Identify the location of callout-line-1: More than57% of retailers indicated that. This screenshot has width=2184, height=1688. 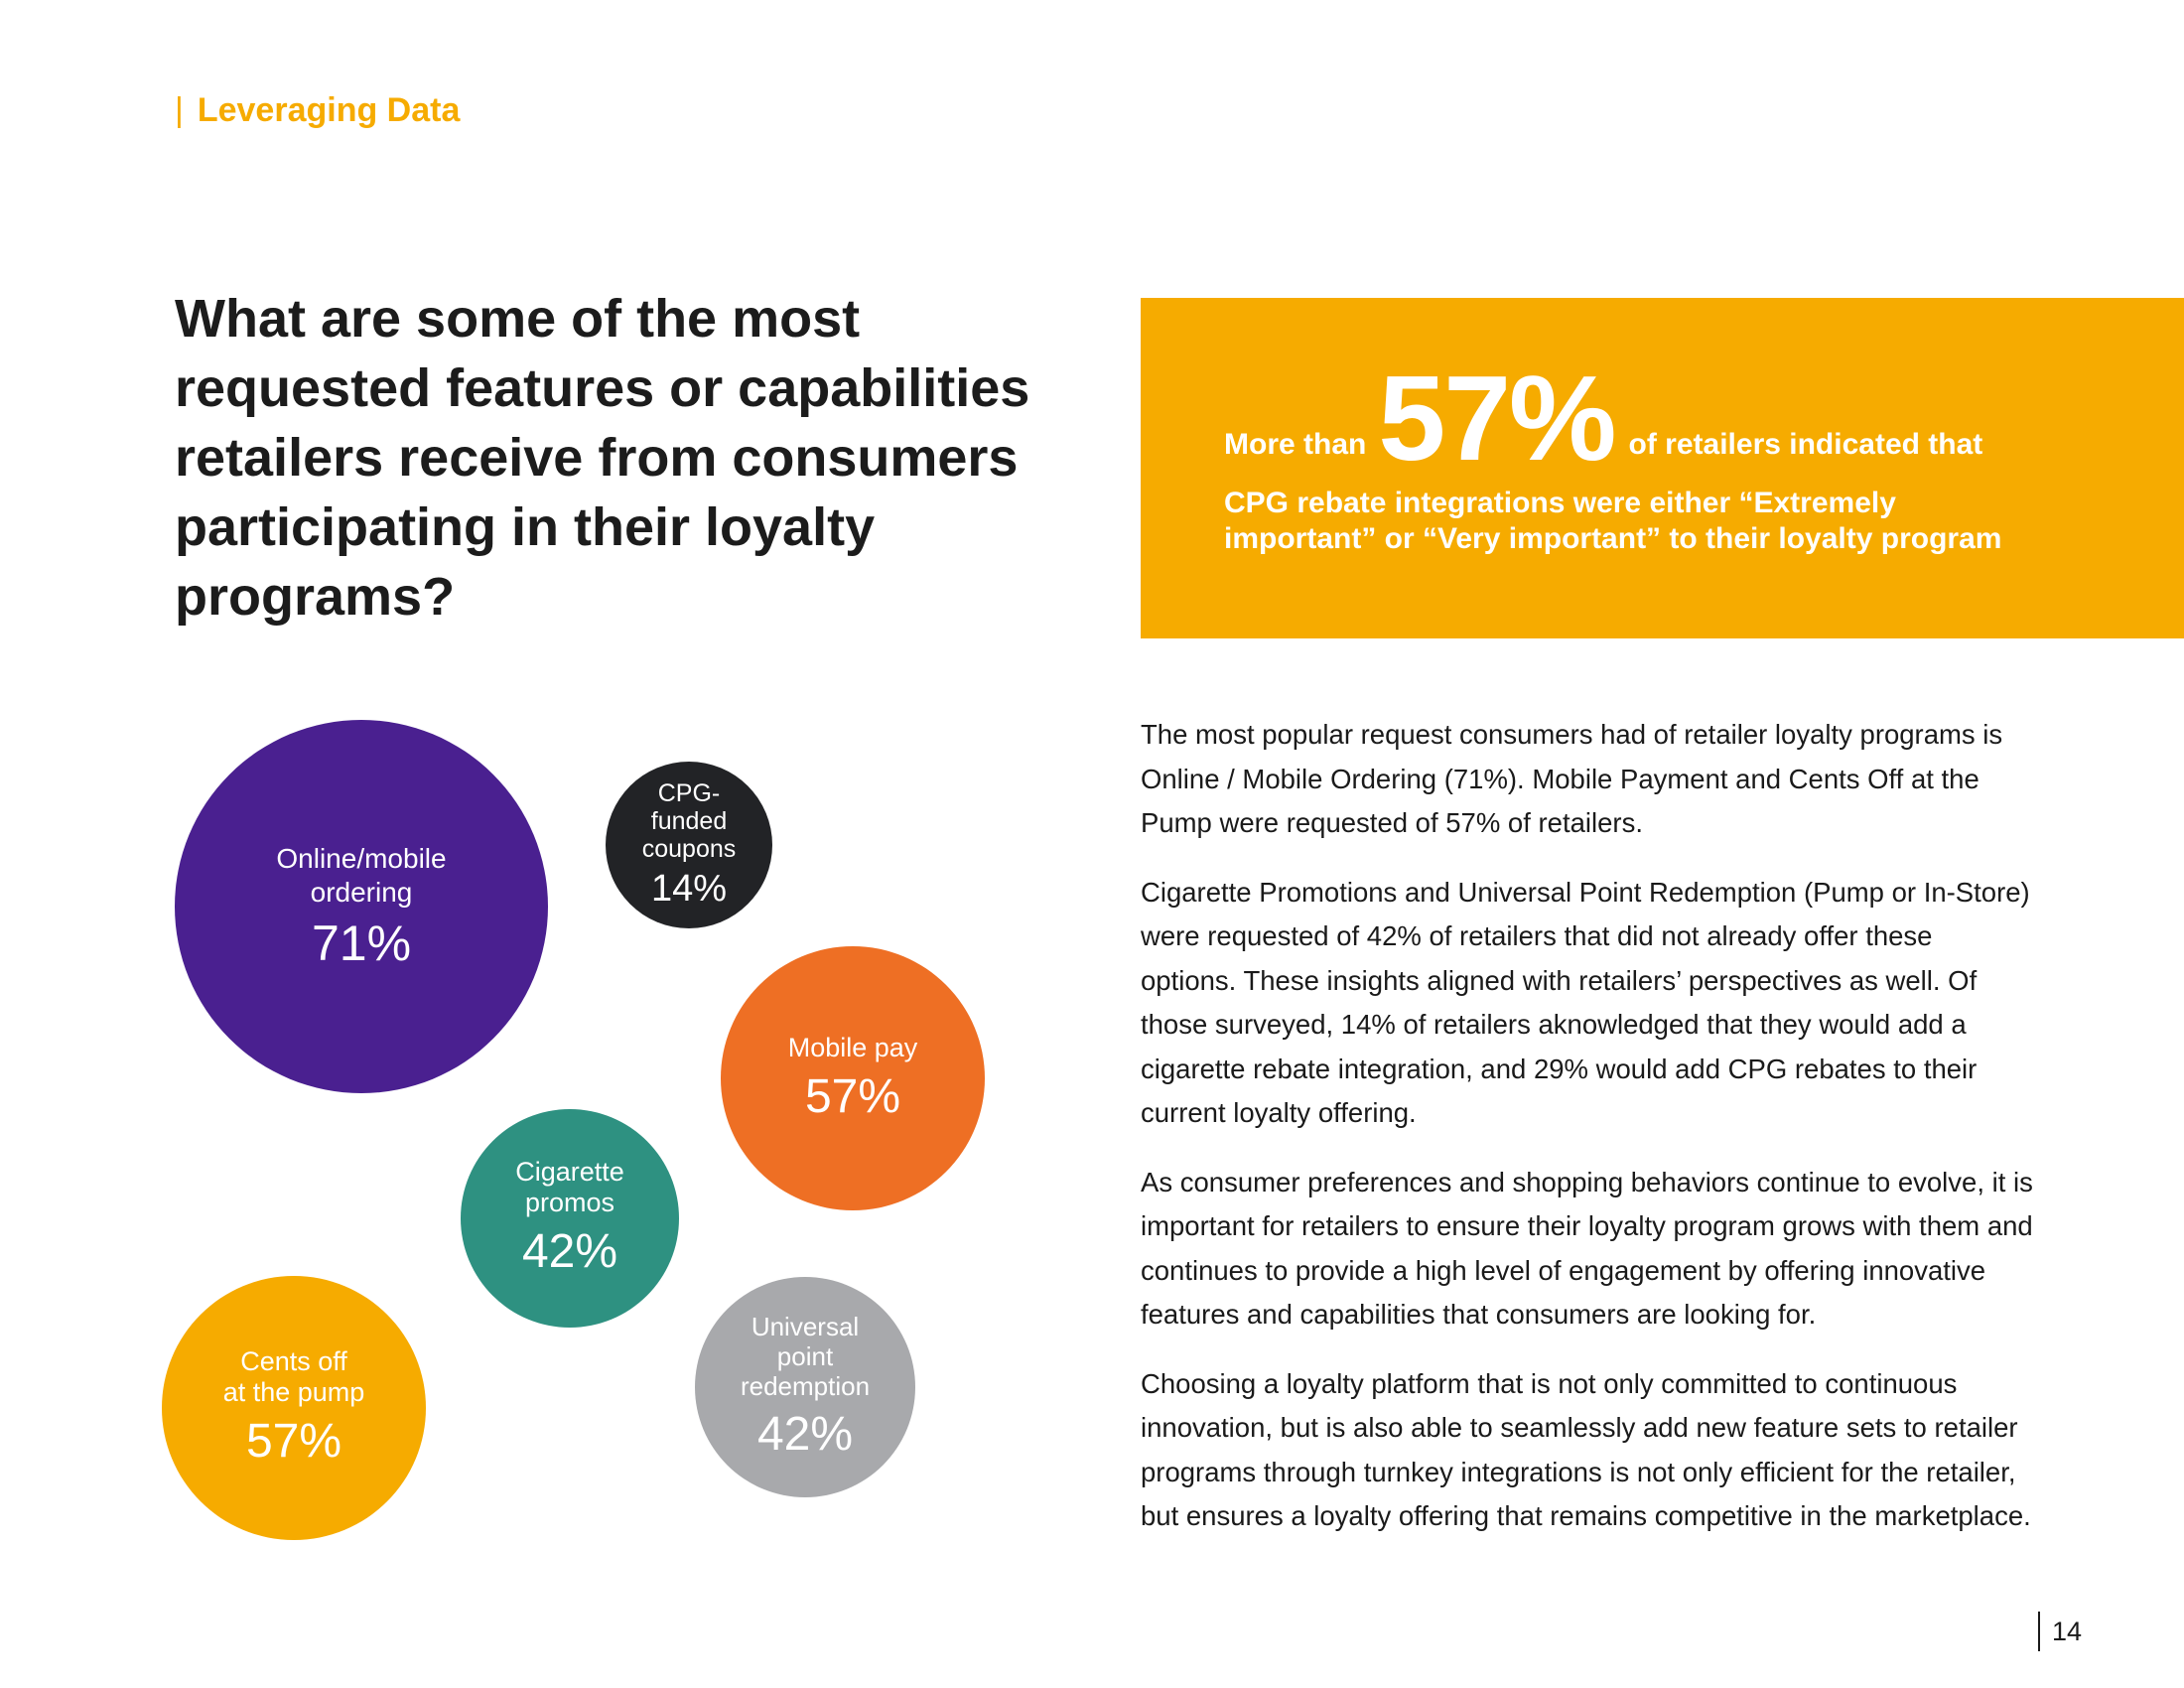
(1603, 418).